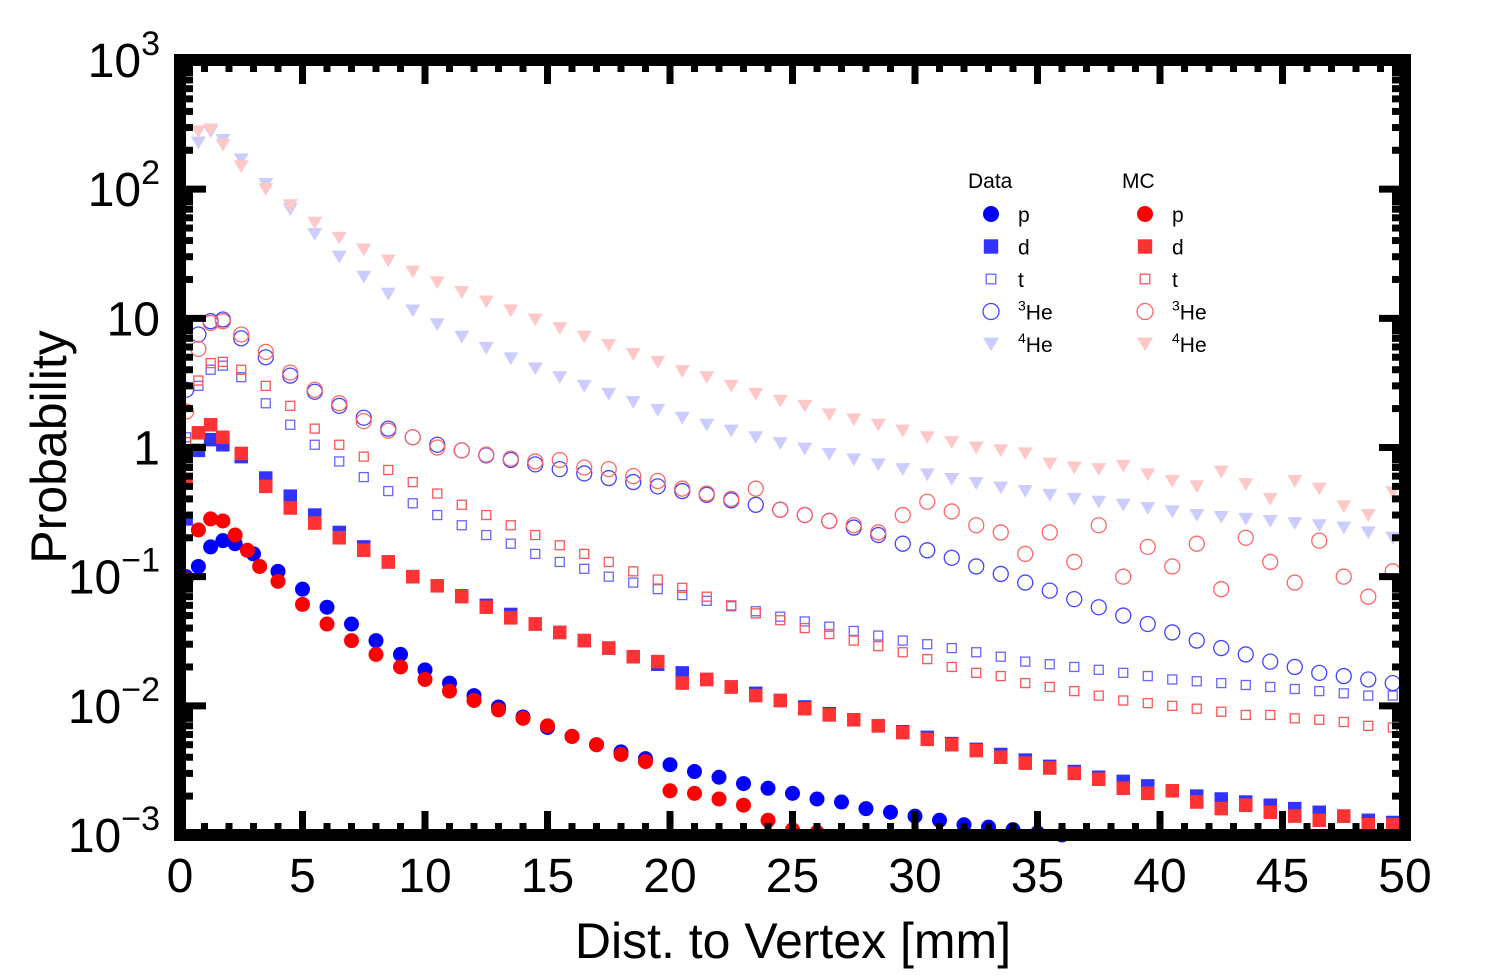  Describe the element at coordinates (793, 941) in the screenshot. I see `x-axis-title: Dist. to Vertex [mm]` at that location.